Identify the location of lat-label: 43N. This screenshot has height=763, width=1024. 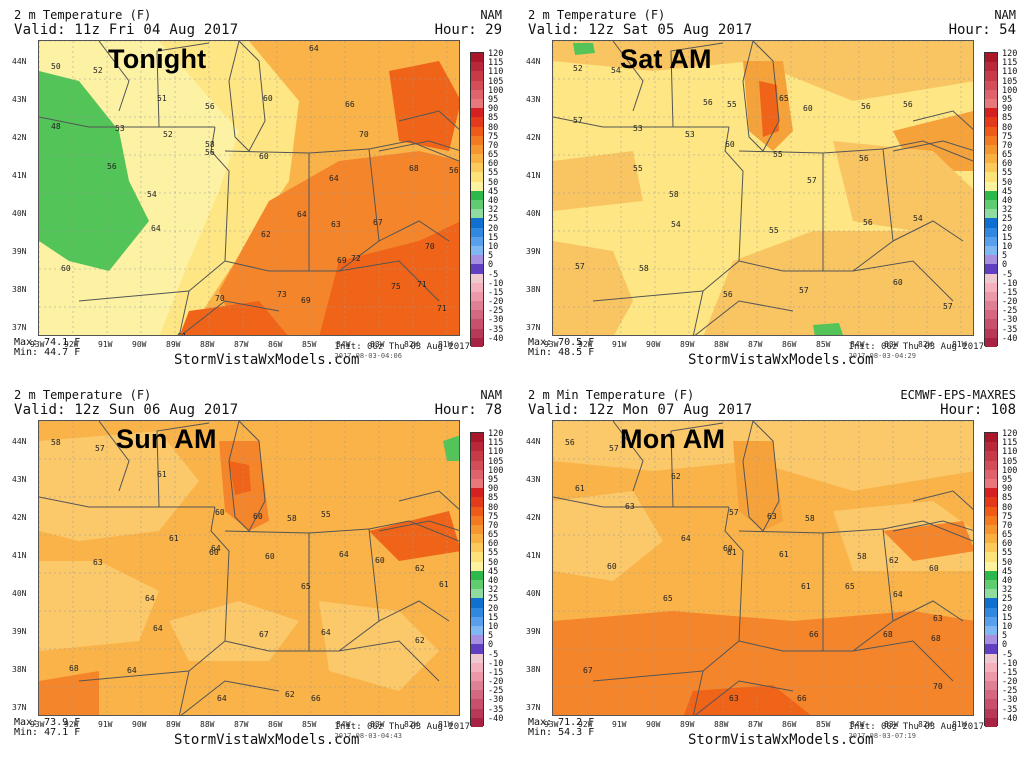
(533, 99).